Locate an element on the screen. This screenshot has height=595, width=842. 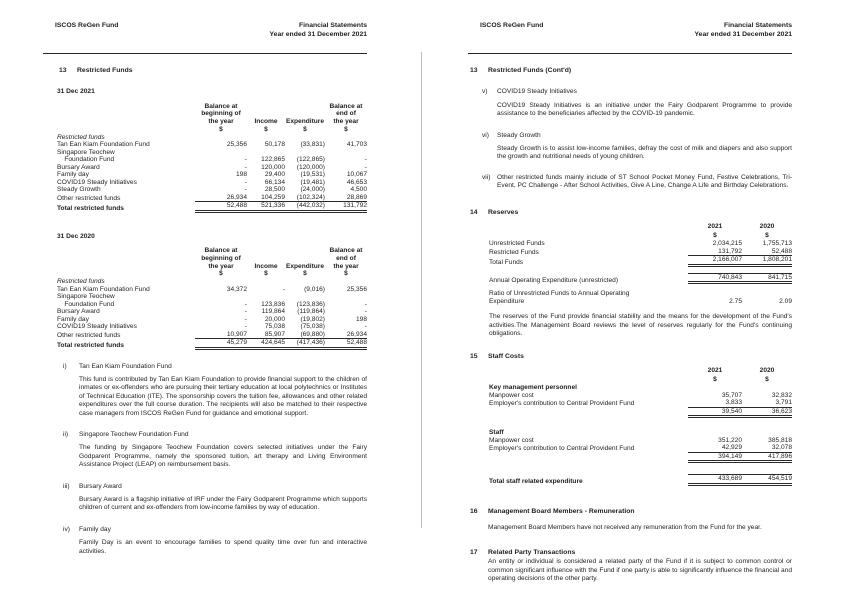
note-number: iii) is located at coordinates (66, 486).